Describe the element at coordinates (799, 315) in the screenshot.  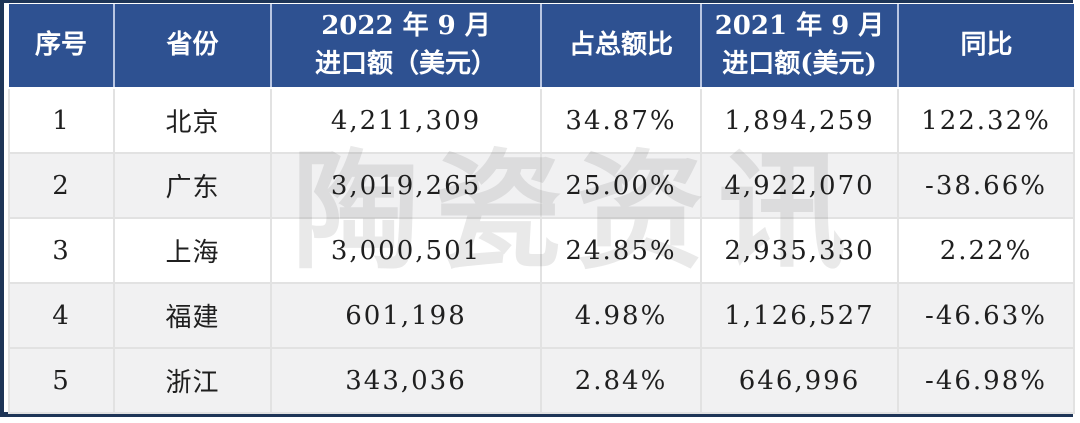
I see `cell-import-2021: 1,126,527` at that location.